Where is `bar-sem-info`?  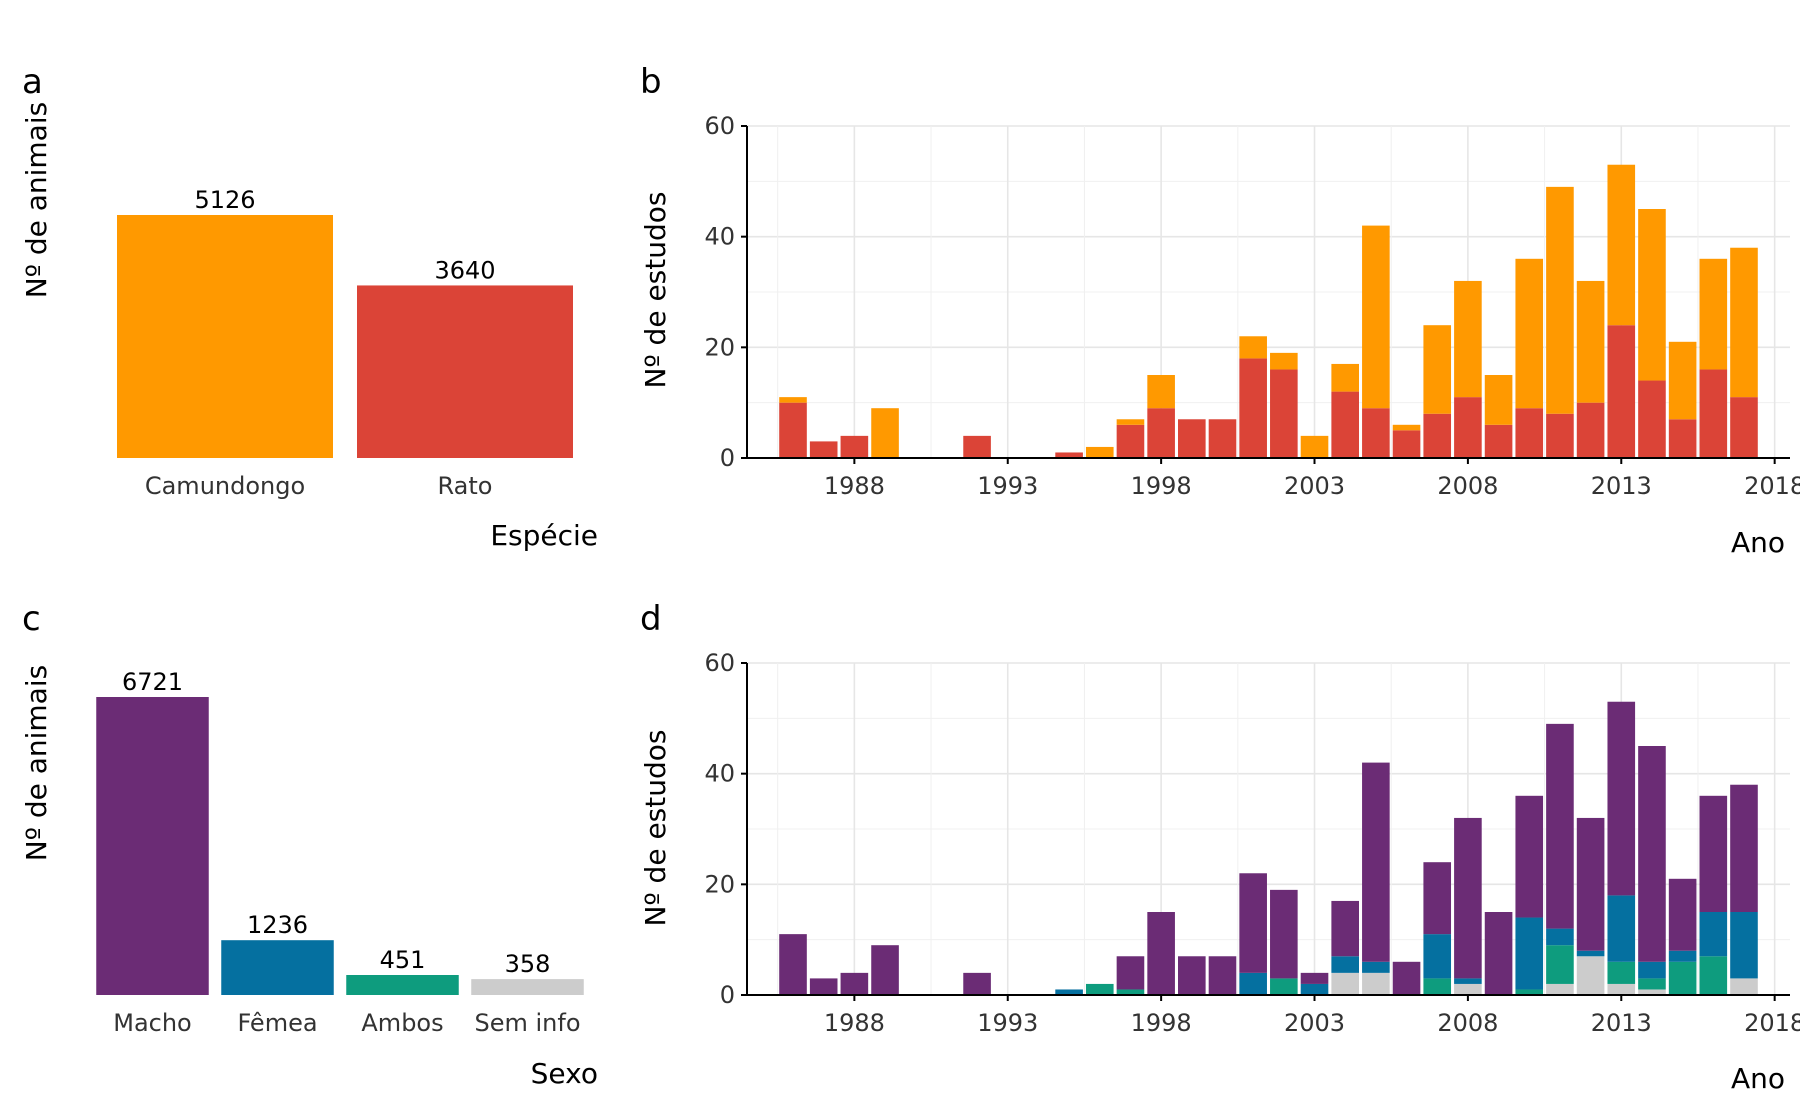
bar-sem-info is located at coordinates (527, 987).